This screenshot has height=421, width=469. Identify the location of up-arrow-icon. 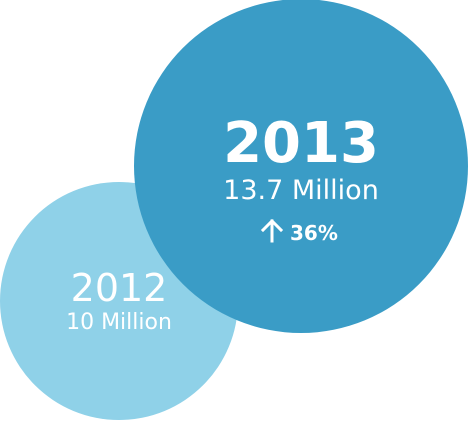
(272, 230).